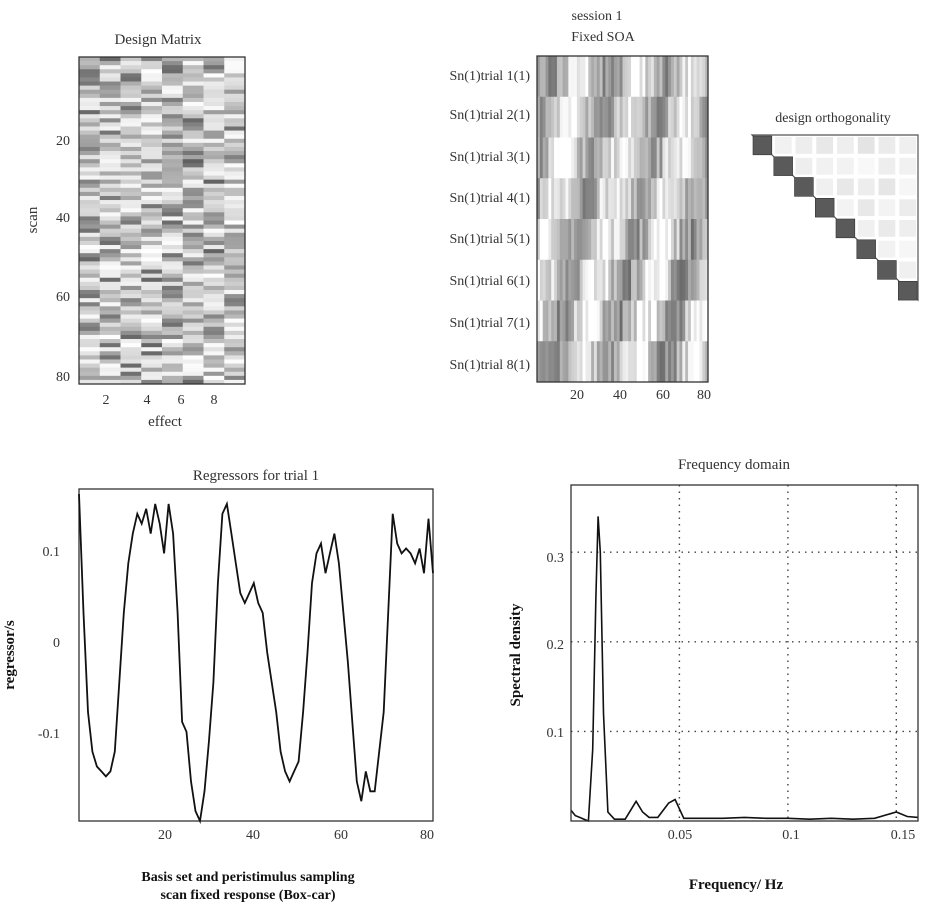 The height and width of the screenshot is (906, 938). What do you see at coordinates (10, 655) in the screenshot?
I see `regressors-ylabel: regressor/s` at bounding box center [10, 655].